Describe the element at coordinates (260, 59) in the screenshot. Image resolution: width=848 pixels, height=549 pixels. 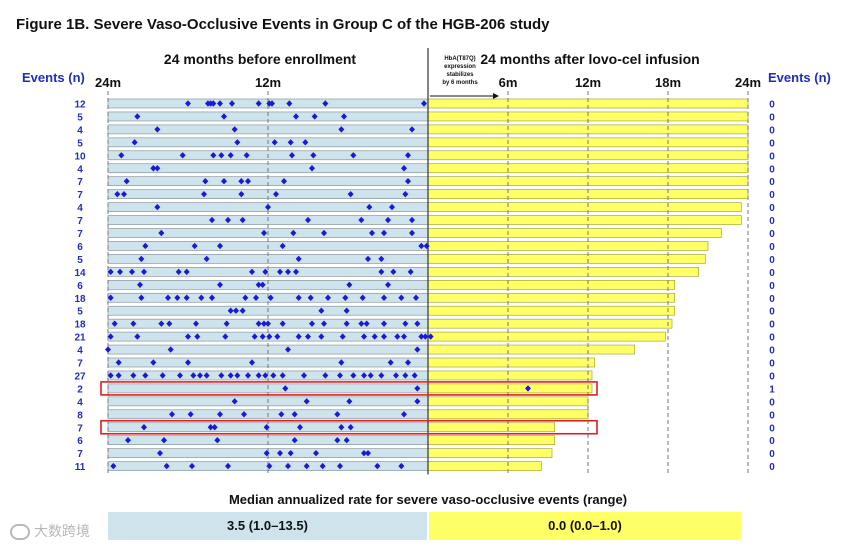
I see `left-panel-heading: 24 months before enrollment` at that location.